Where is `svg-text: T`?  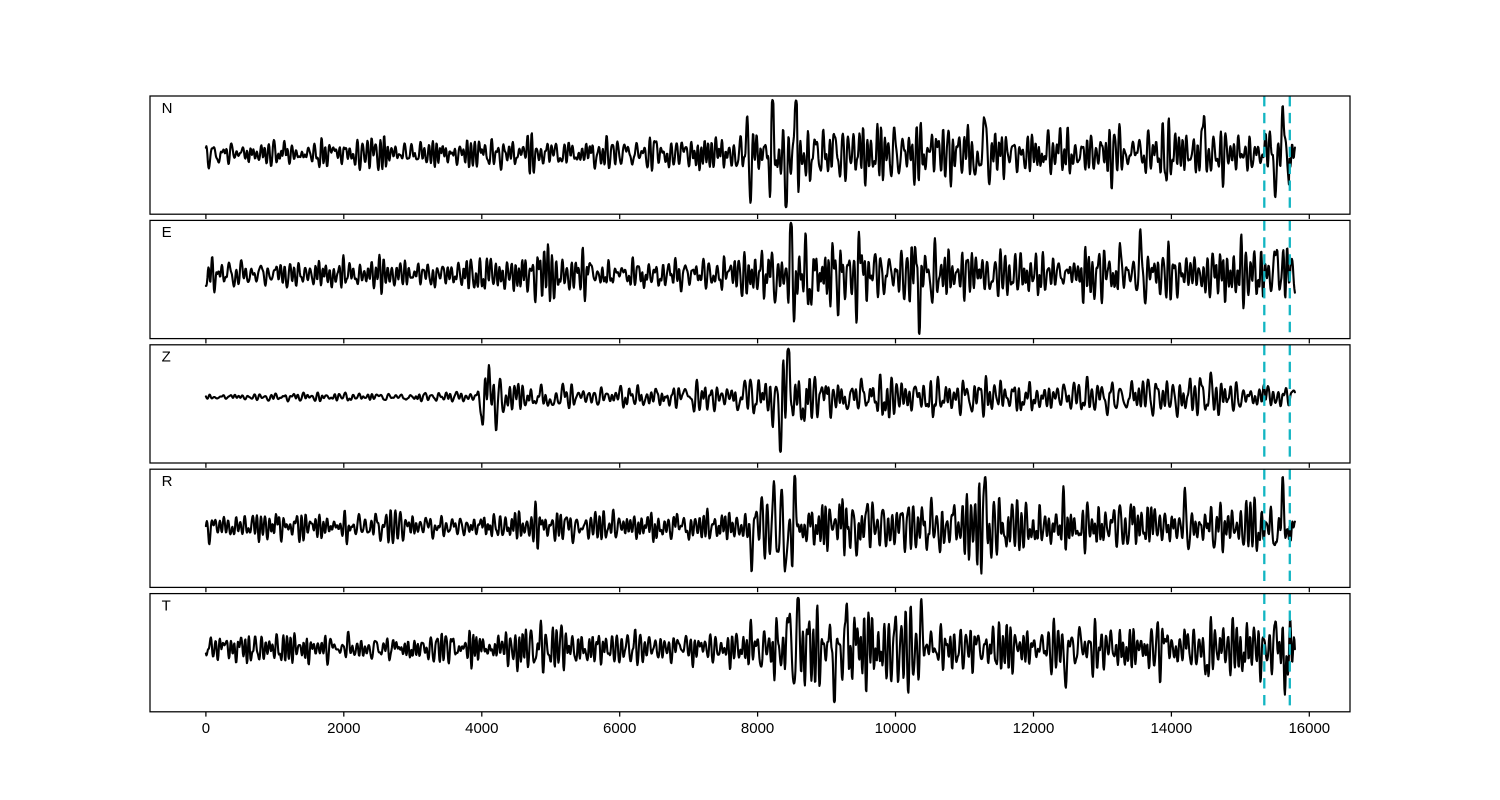 svg-text: T is located at coordinates (166, 605).